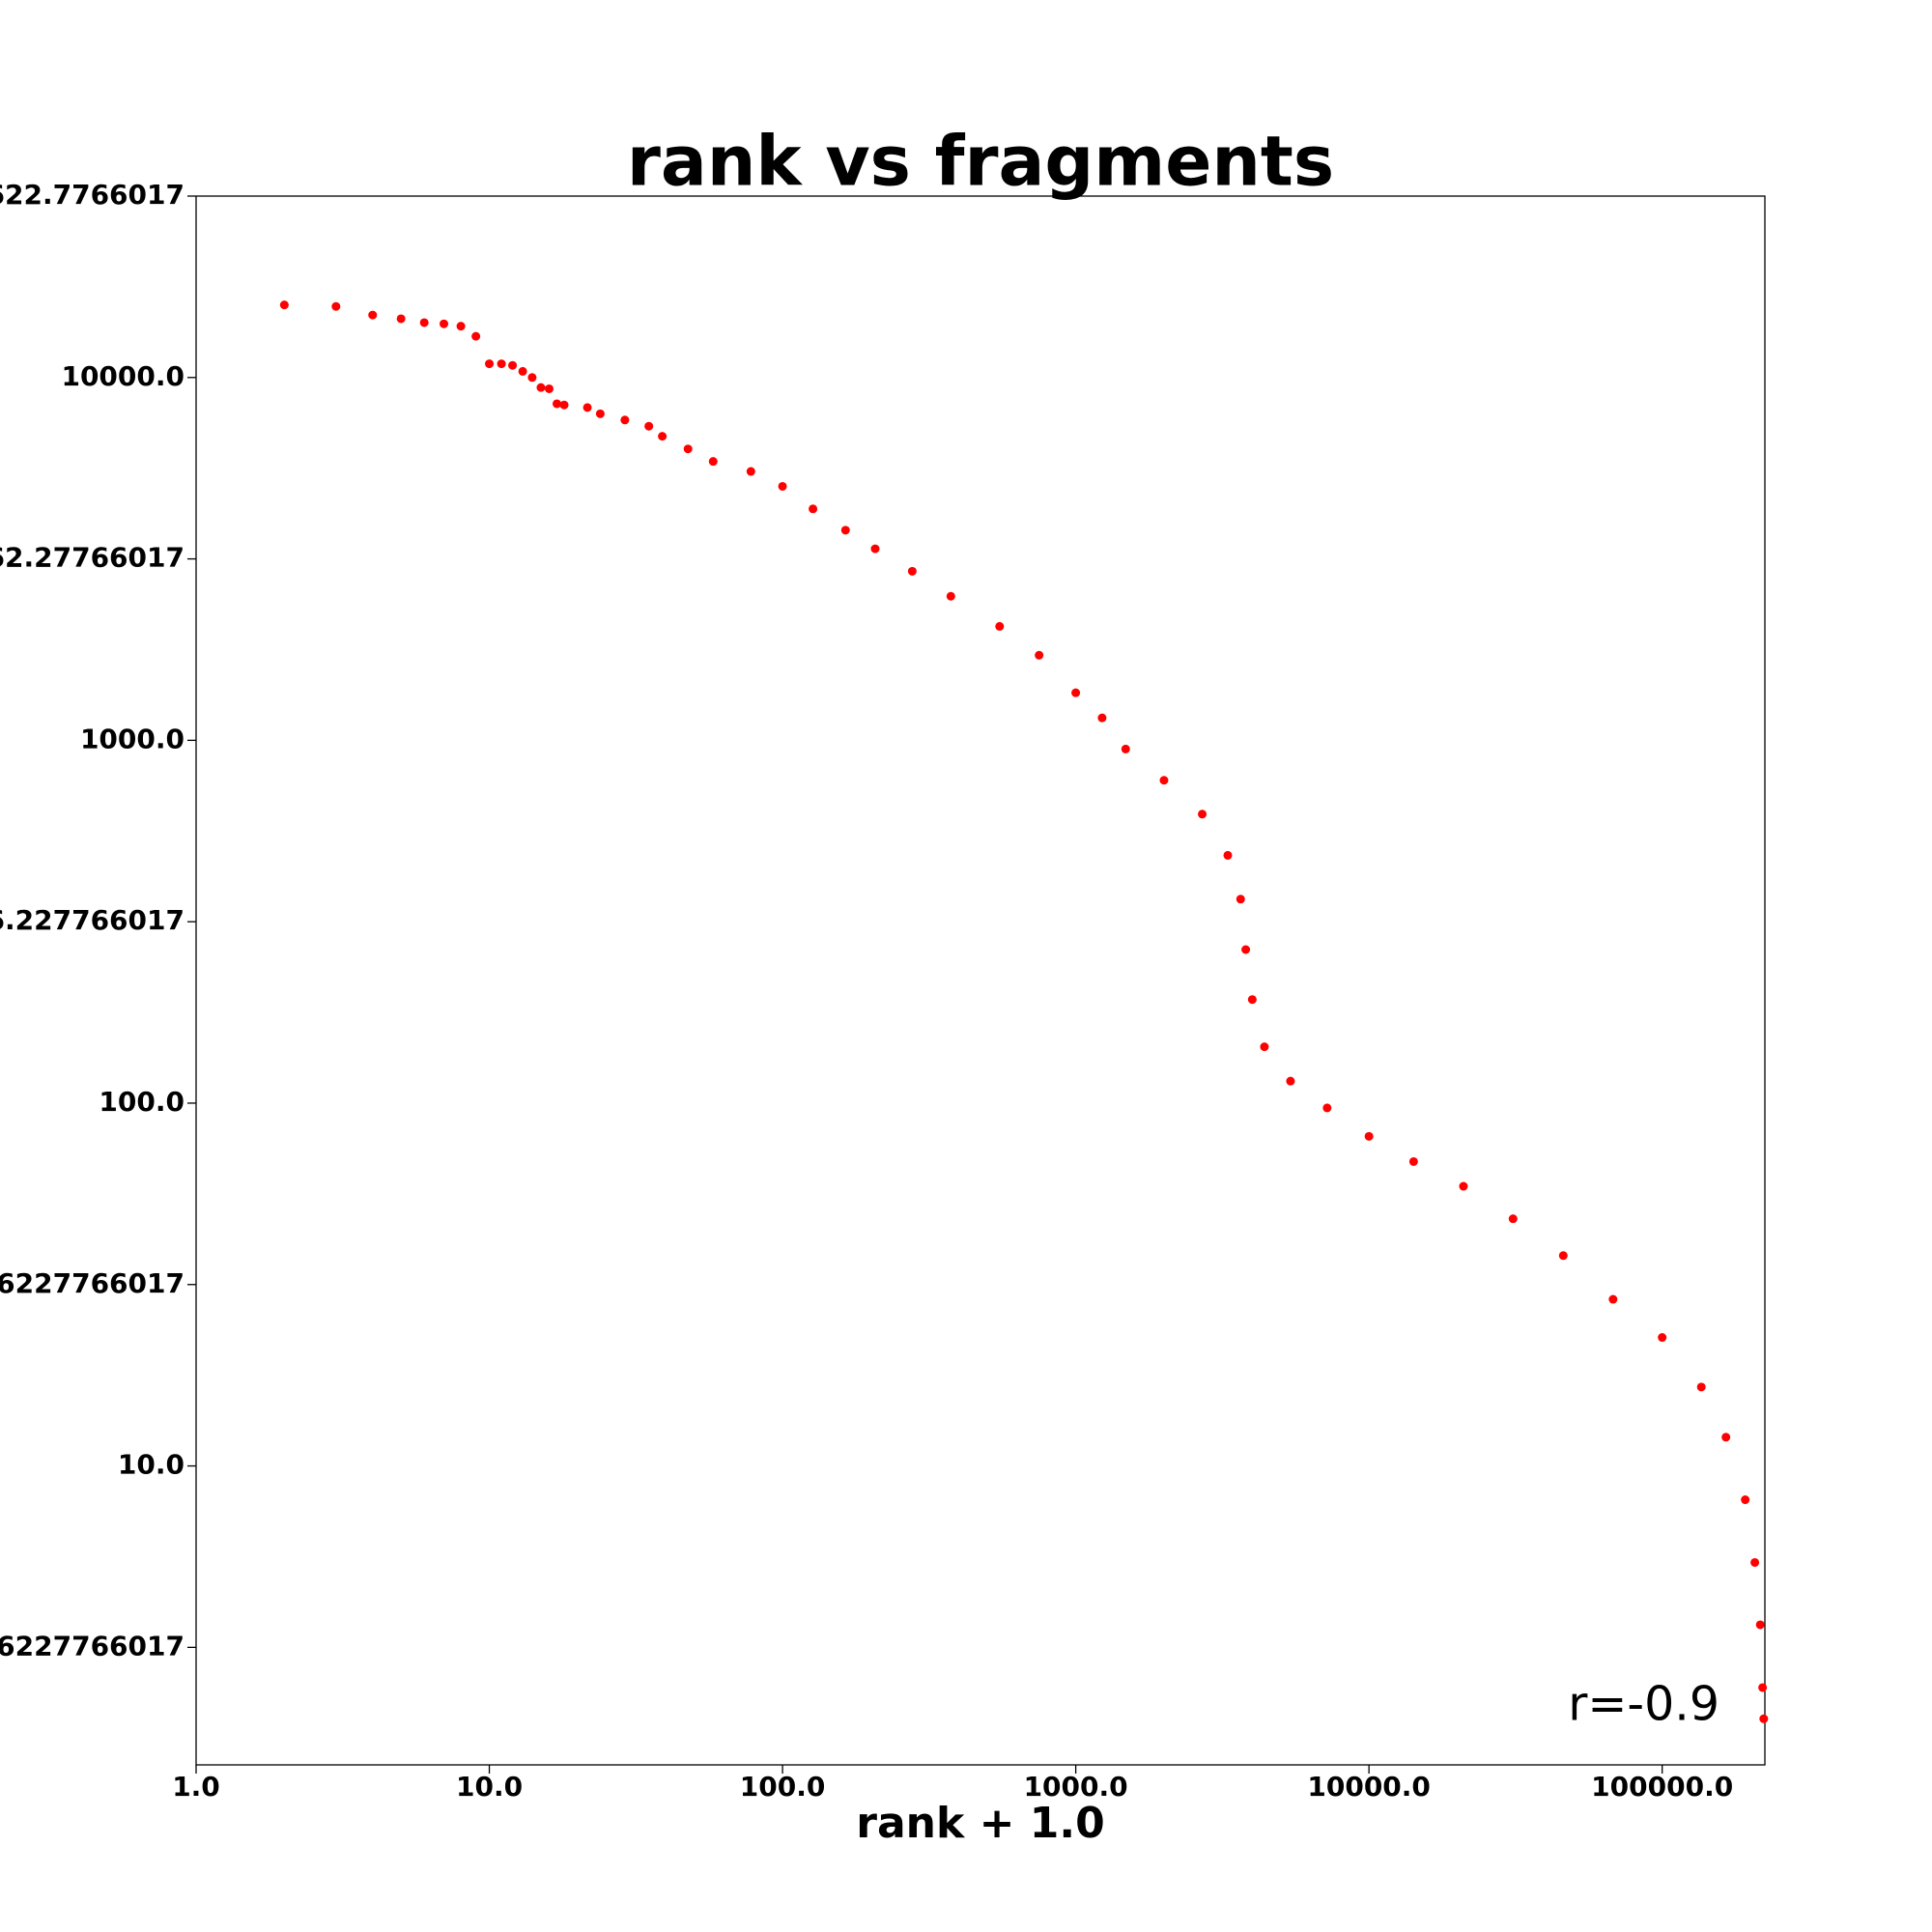 The height and width of the screenshot is (1932, 1932). I want to click on x-tick-label: 1000.0, so click(1076, 1787).